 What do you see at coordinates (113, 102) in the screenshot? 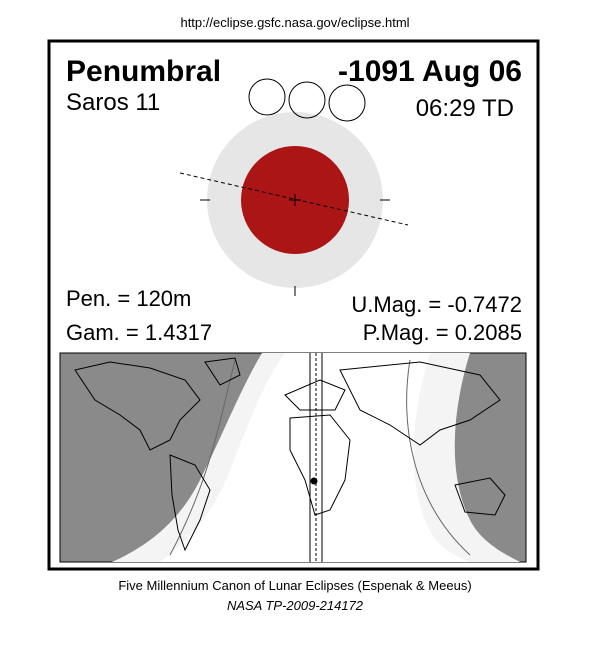
I see `saros: Saros 11` at bounding box center [113, 102].